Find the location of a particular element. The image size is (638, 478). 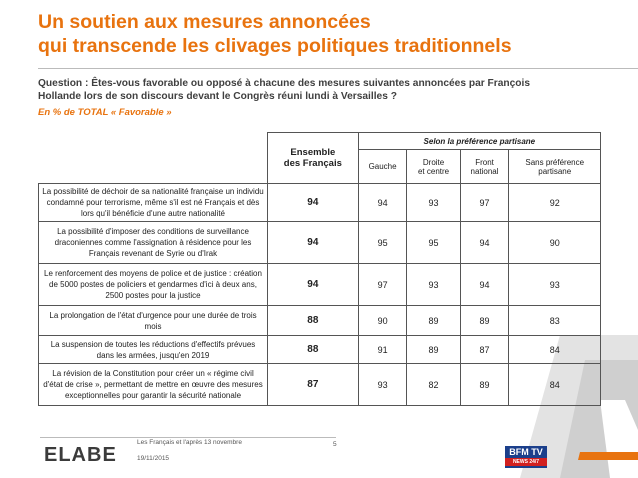

subtitle: En % de TOTAL « Favorable » is located at coordinates (105, 112).